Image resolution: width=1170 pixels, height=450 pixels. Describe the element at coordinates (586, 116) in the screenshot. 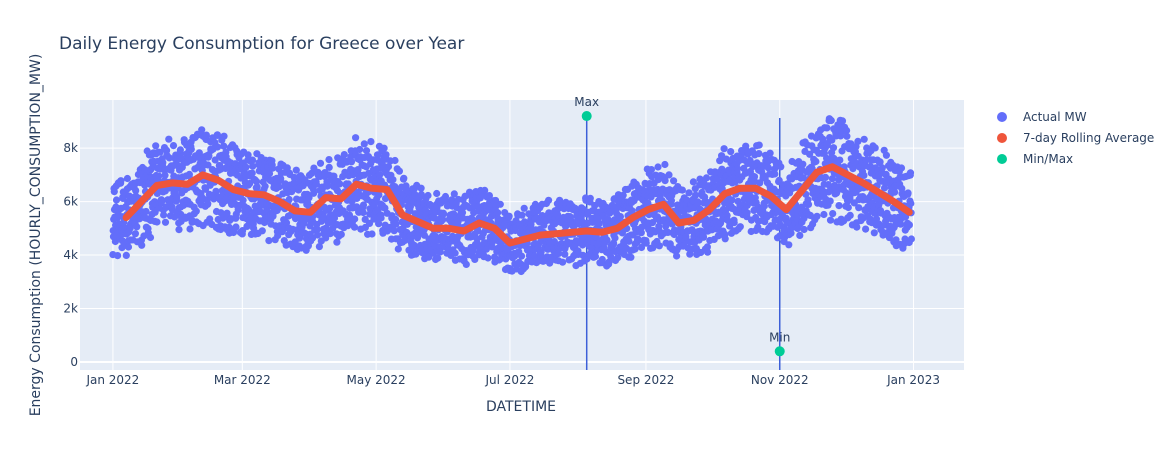

I see `min-max-point` at that location.